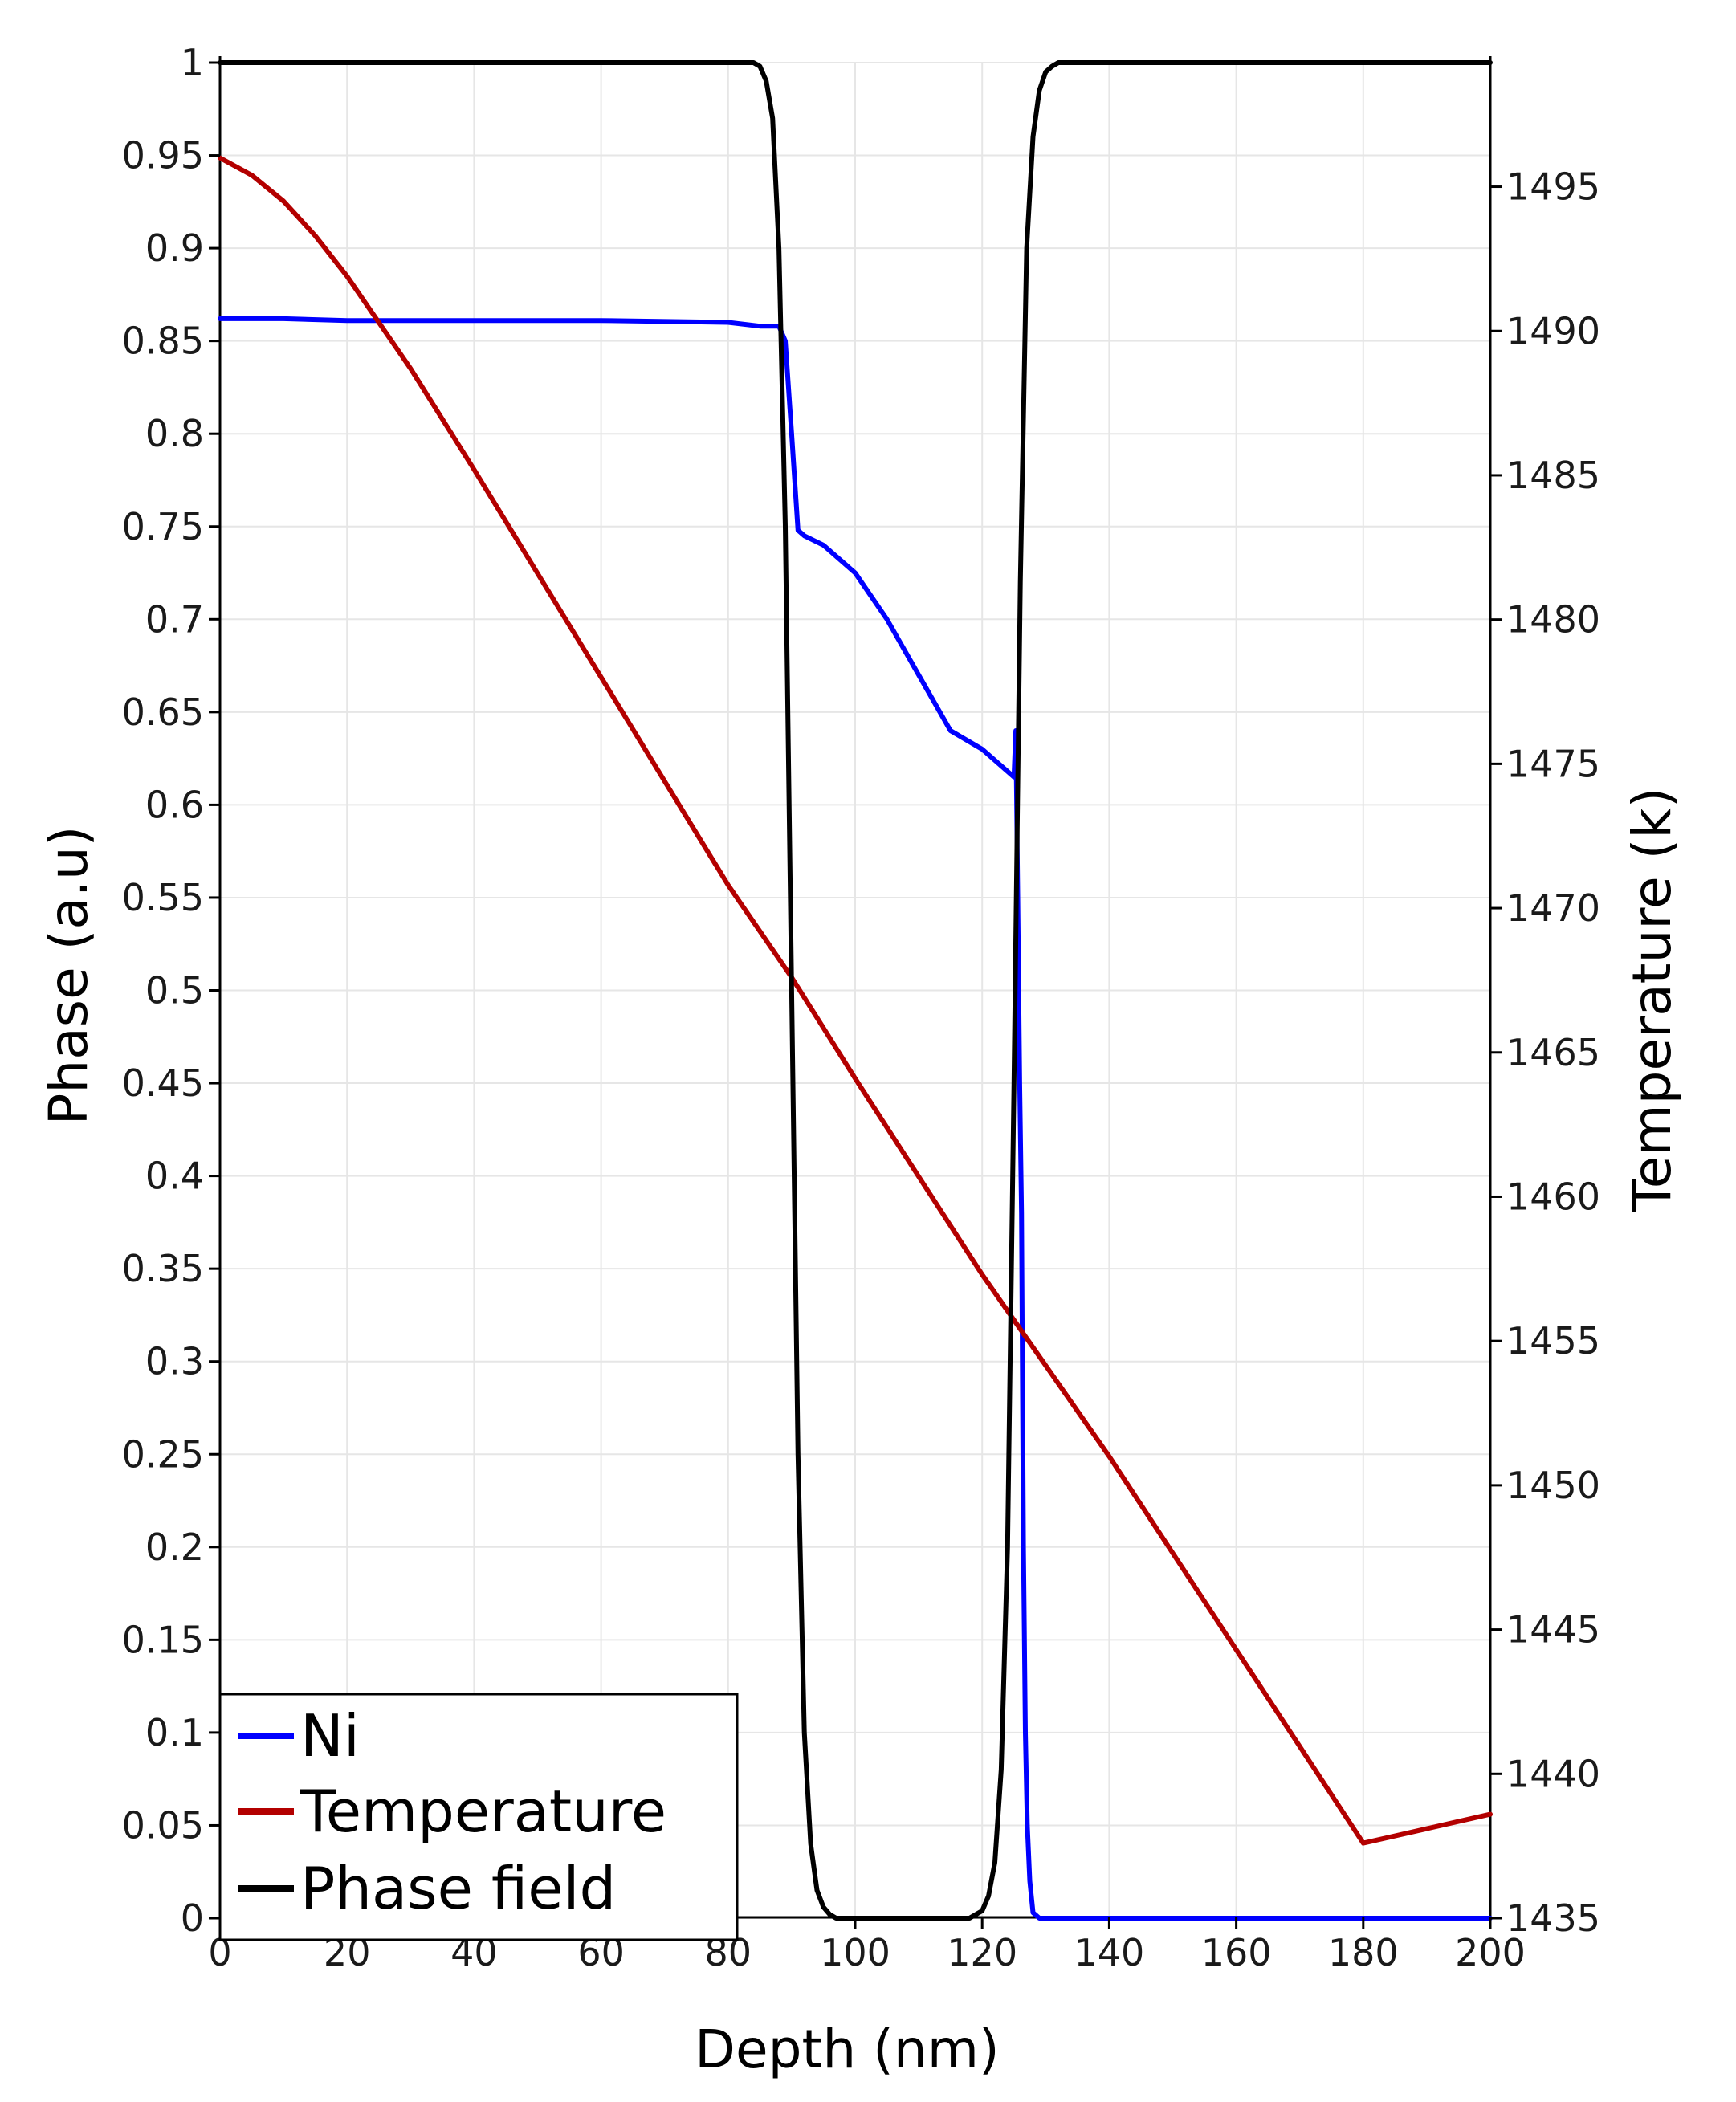  Describe the element at coordinates (174, 804) in the screenshot. I see `y-tick-label: 0.6` at that location.